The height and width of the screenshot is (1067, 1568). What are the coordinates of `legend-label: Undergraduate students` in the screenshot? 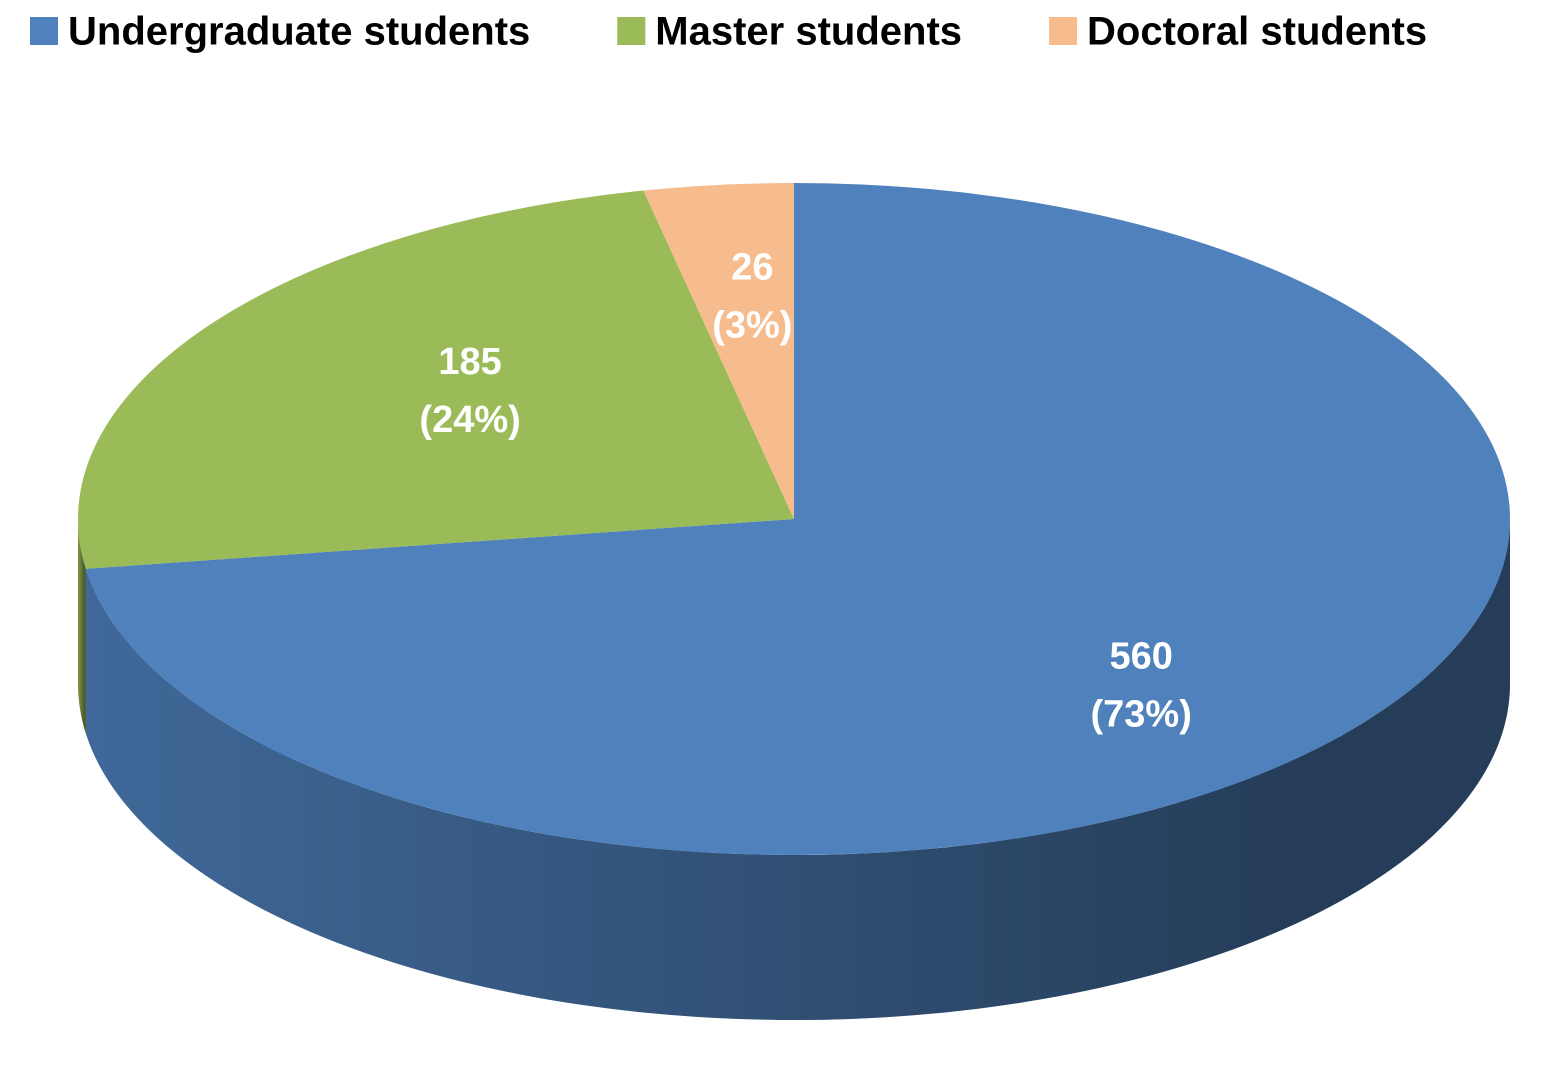 It's located at (299, 32).